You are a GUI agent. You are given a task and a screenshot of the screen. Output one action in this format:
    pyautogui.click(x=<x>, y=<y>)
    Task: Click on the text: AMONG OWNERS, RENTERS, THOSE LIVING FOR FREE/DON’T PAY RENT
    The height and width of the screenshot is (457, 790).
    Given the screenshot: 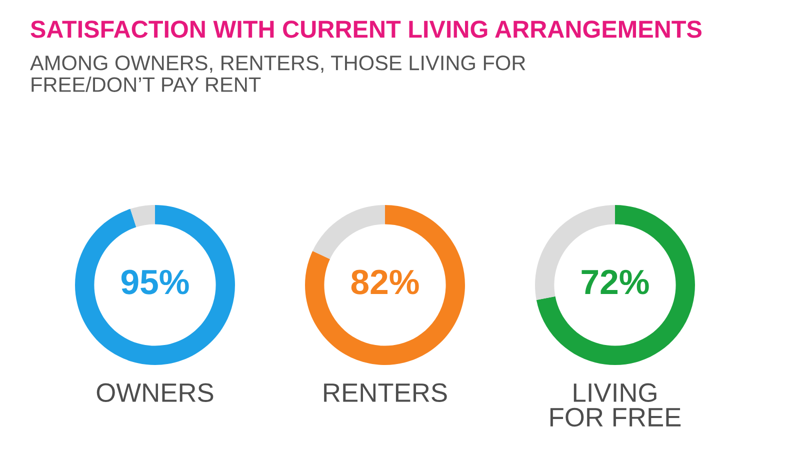 What is the action you would take?
    pyautogui.click(x=278, y=74)
    